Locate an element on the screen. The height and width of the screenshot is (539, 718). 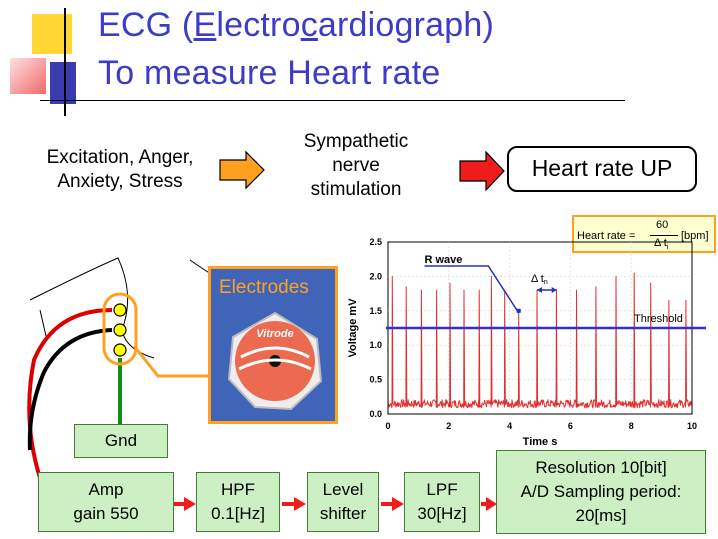
y-tick-label: 0.0 is located at coordinates (375, 414).